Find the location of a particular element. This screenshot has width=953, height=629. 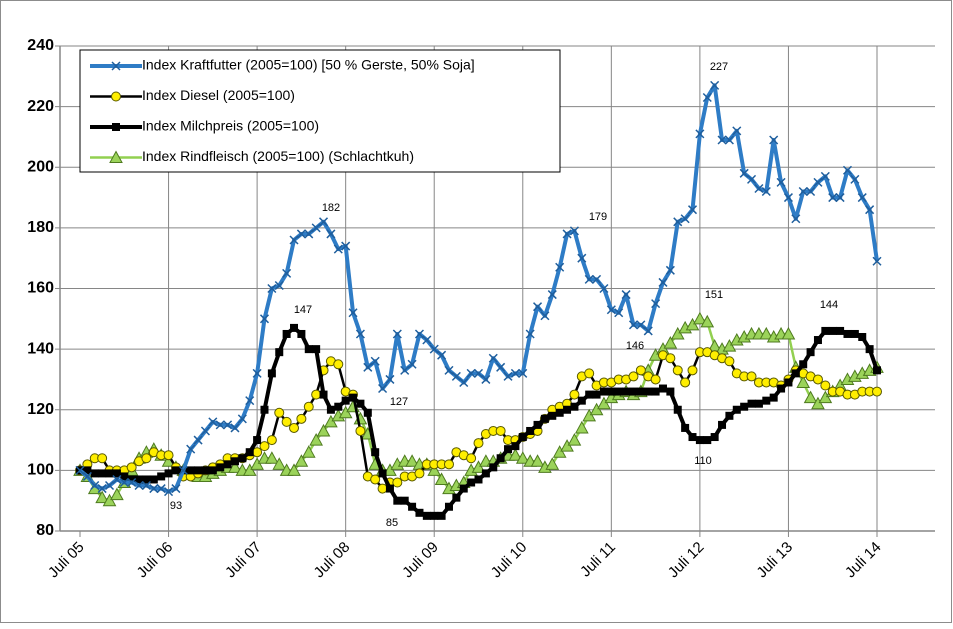

legend-label: Index Milchpreis (2005=100) is located at coordinates (230, 126).